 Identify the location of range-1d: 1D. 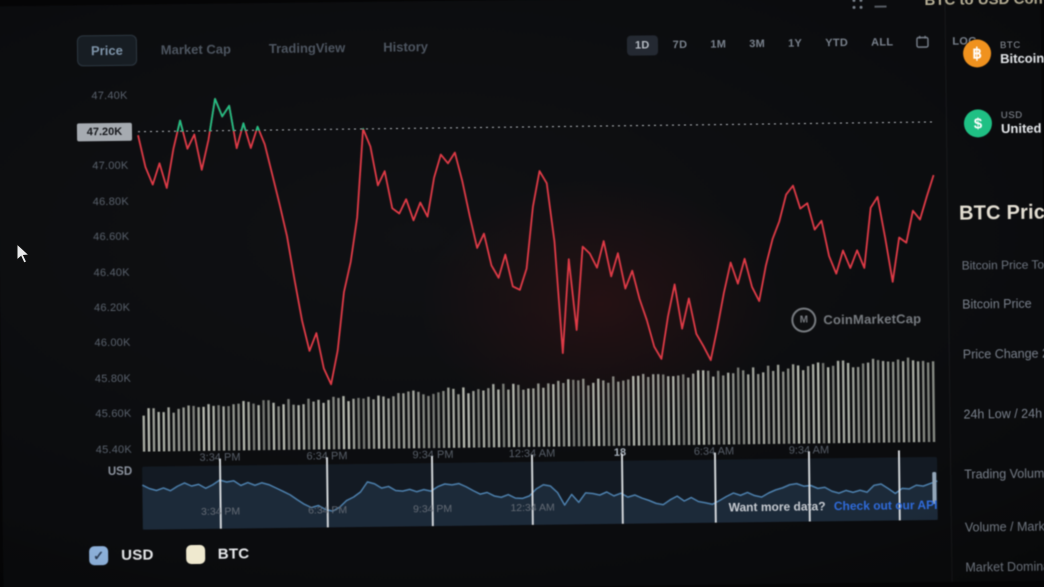
(642, 45).